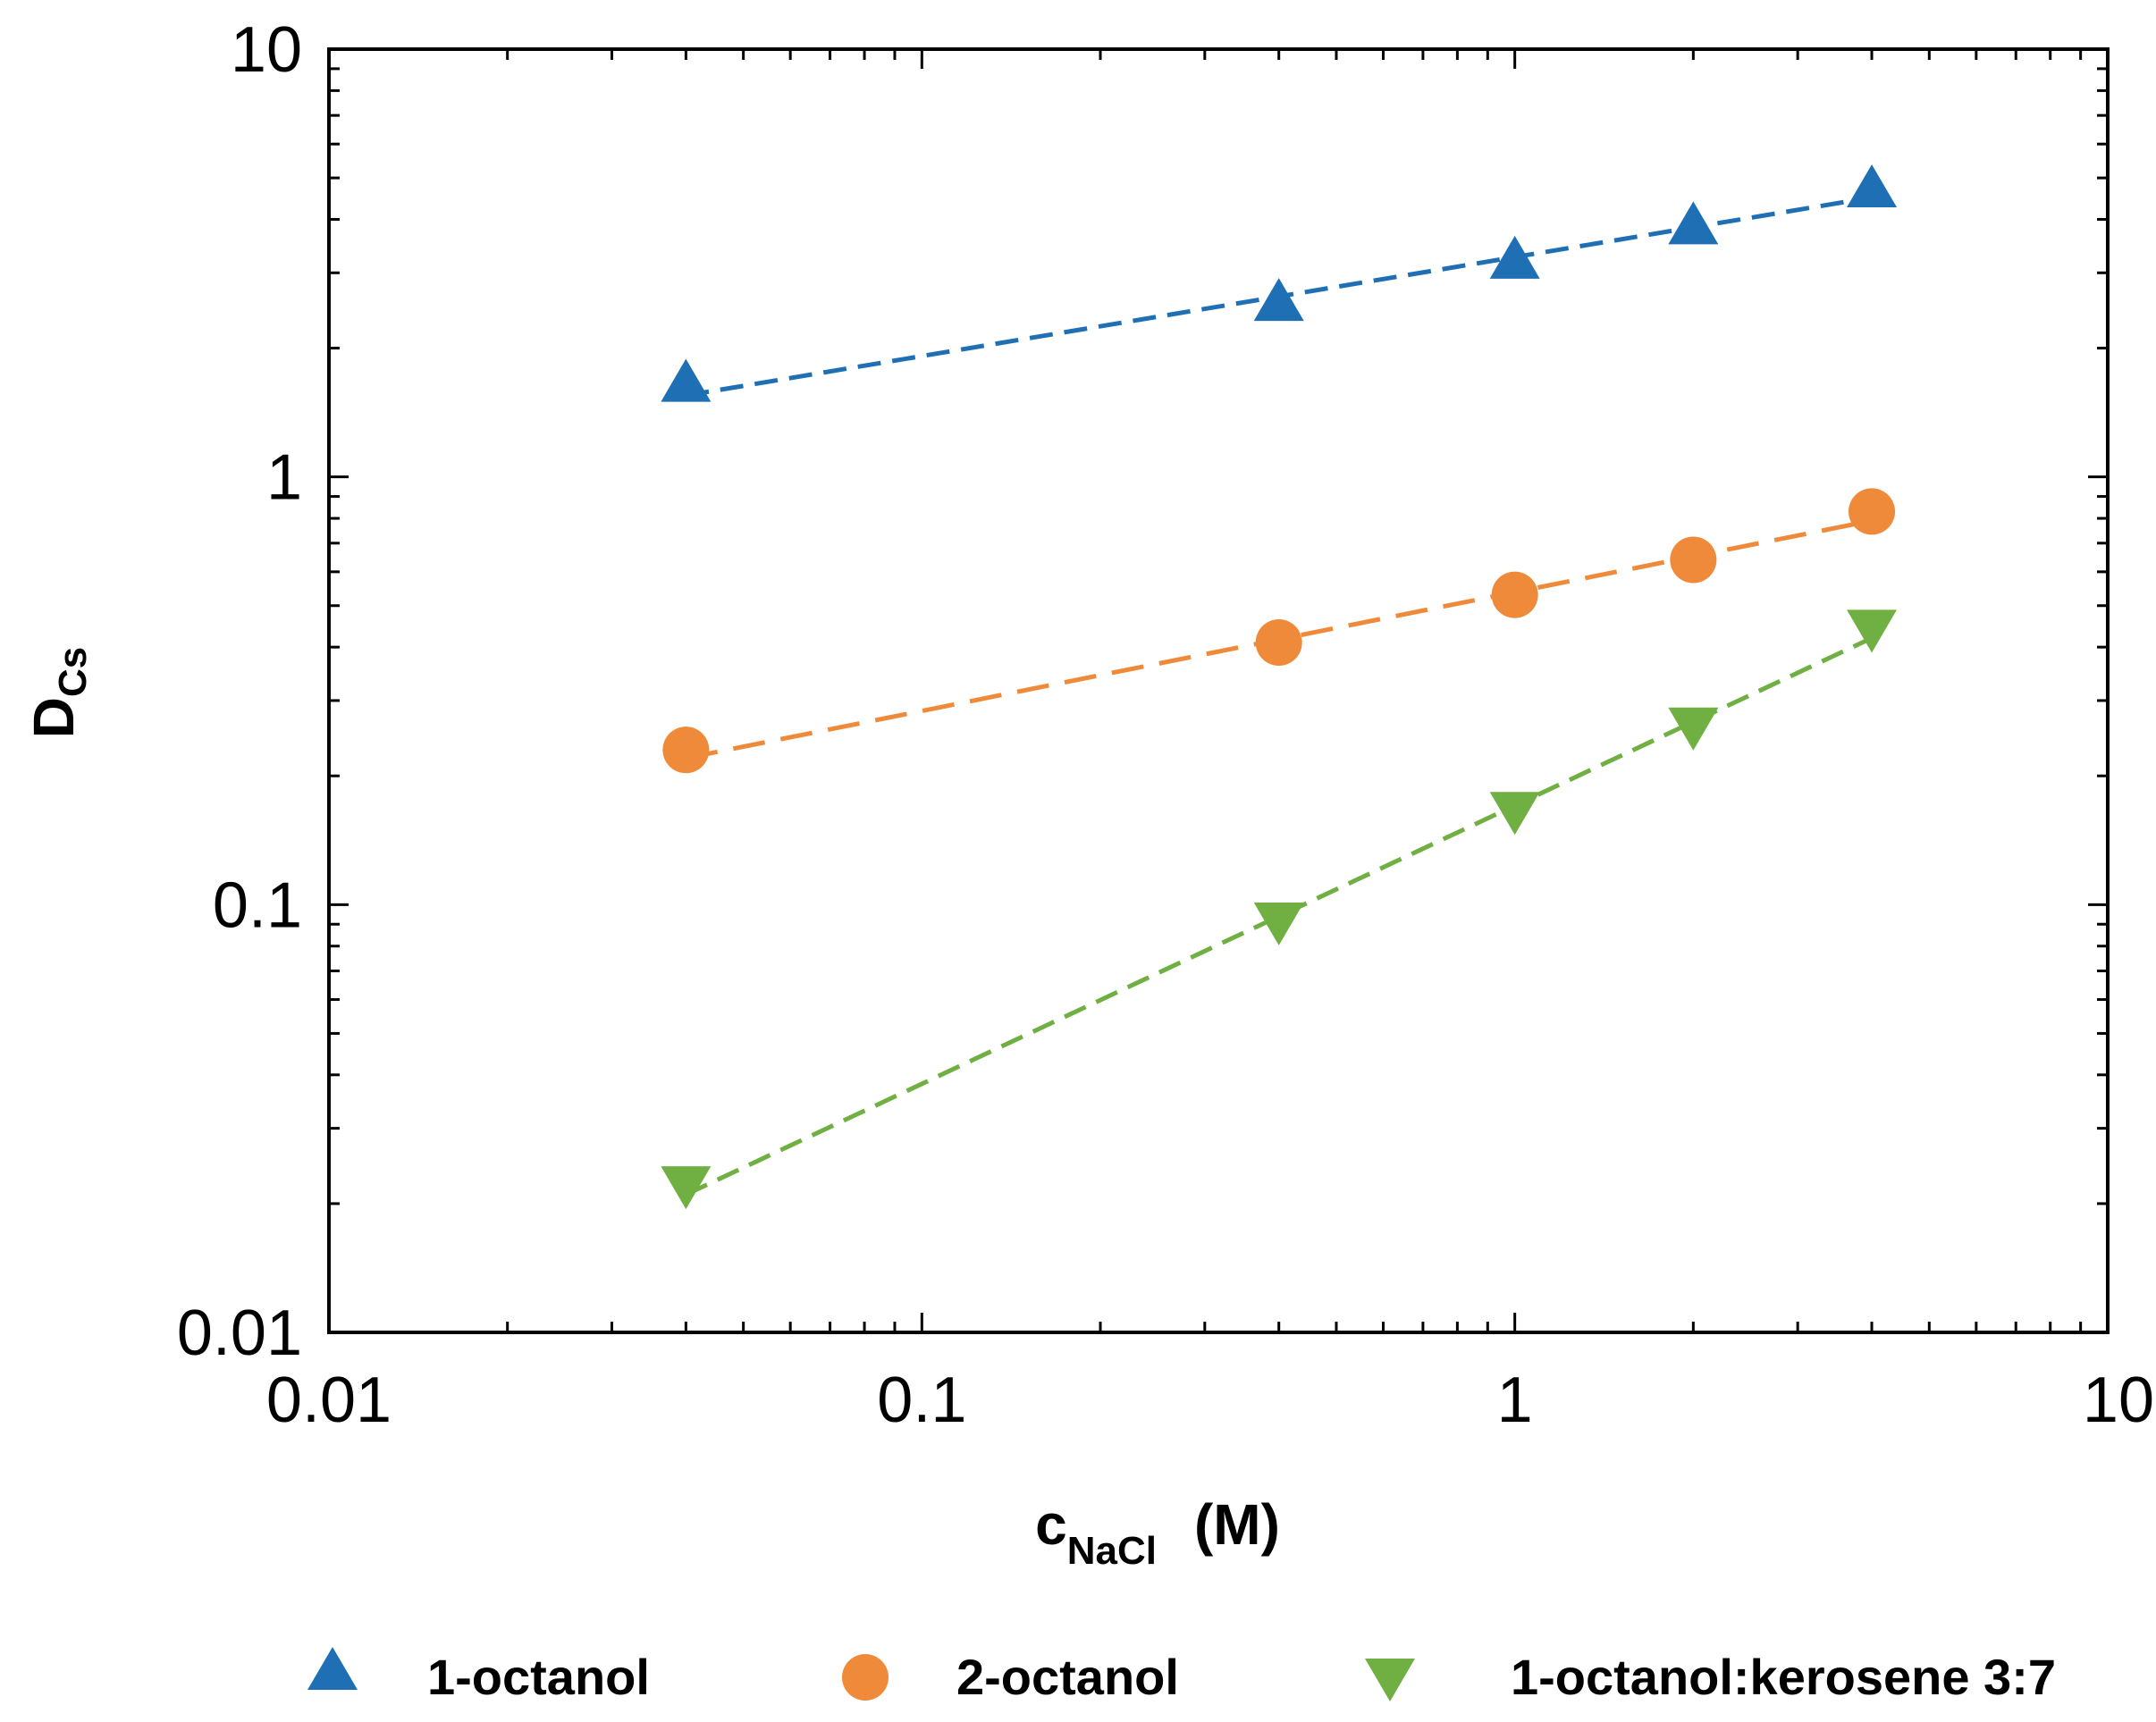 This screenshot has height=1722, width=2156. I want to click on y-axis-title-sub: Cs, so click(73, 672).